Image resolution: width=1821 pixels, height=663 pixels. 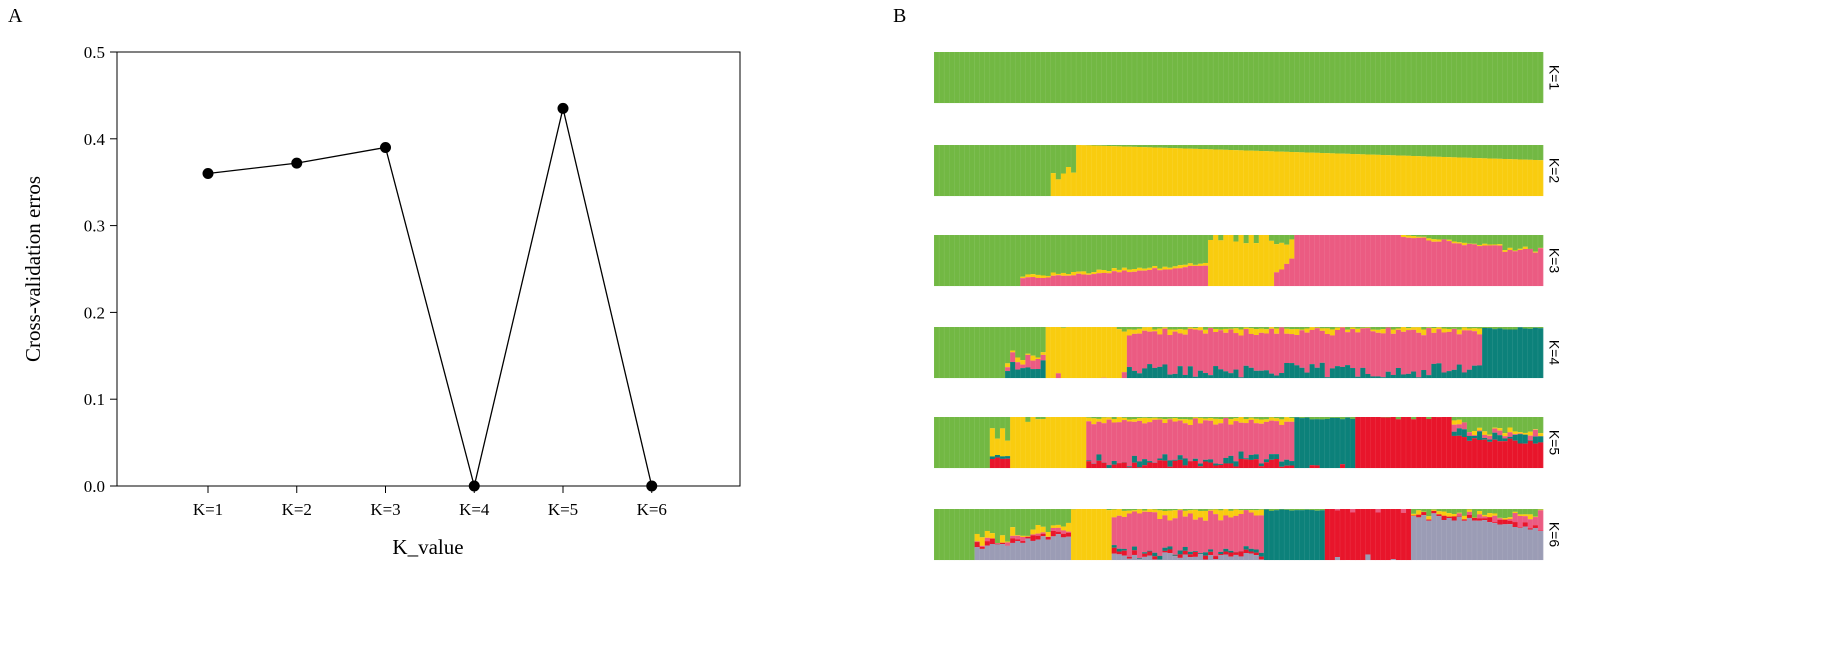 I want to click on row-label-k4: K=4, so click(x=1554, y=353).